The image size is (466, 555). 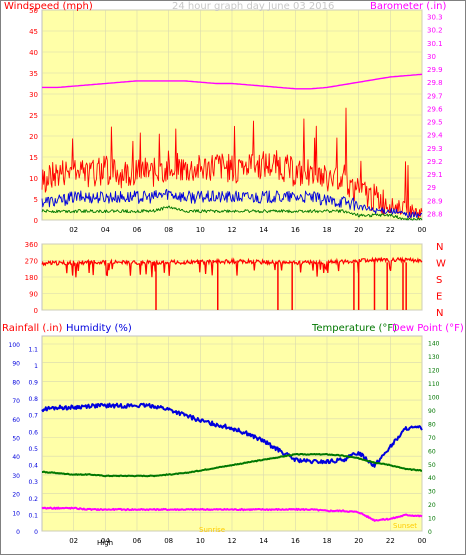 I want to click on windspeed-tick-label: 0, so click(x=36, y=221).